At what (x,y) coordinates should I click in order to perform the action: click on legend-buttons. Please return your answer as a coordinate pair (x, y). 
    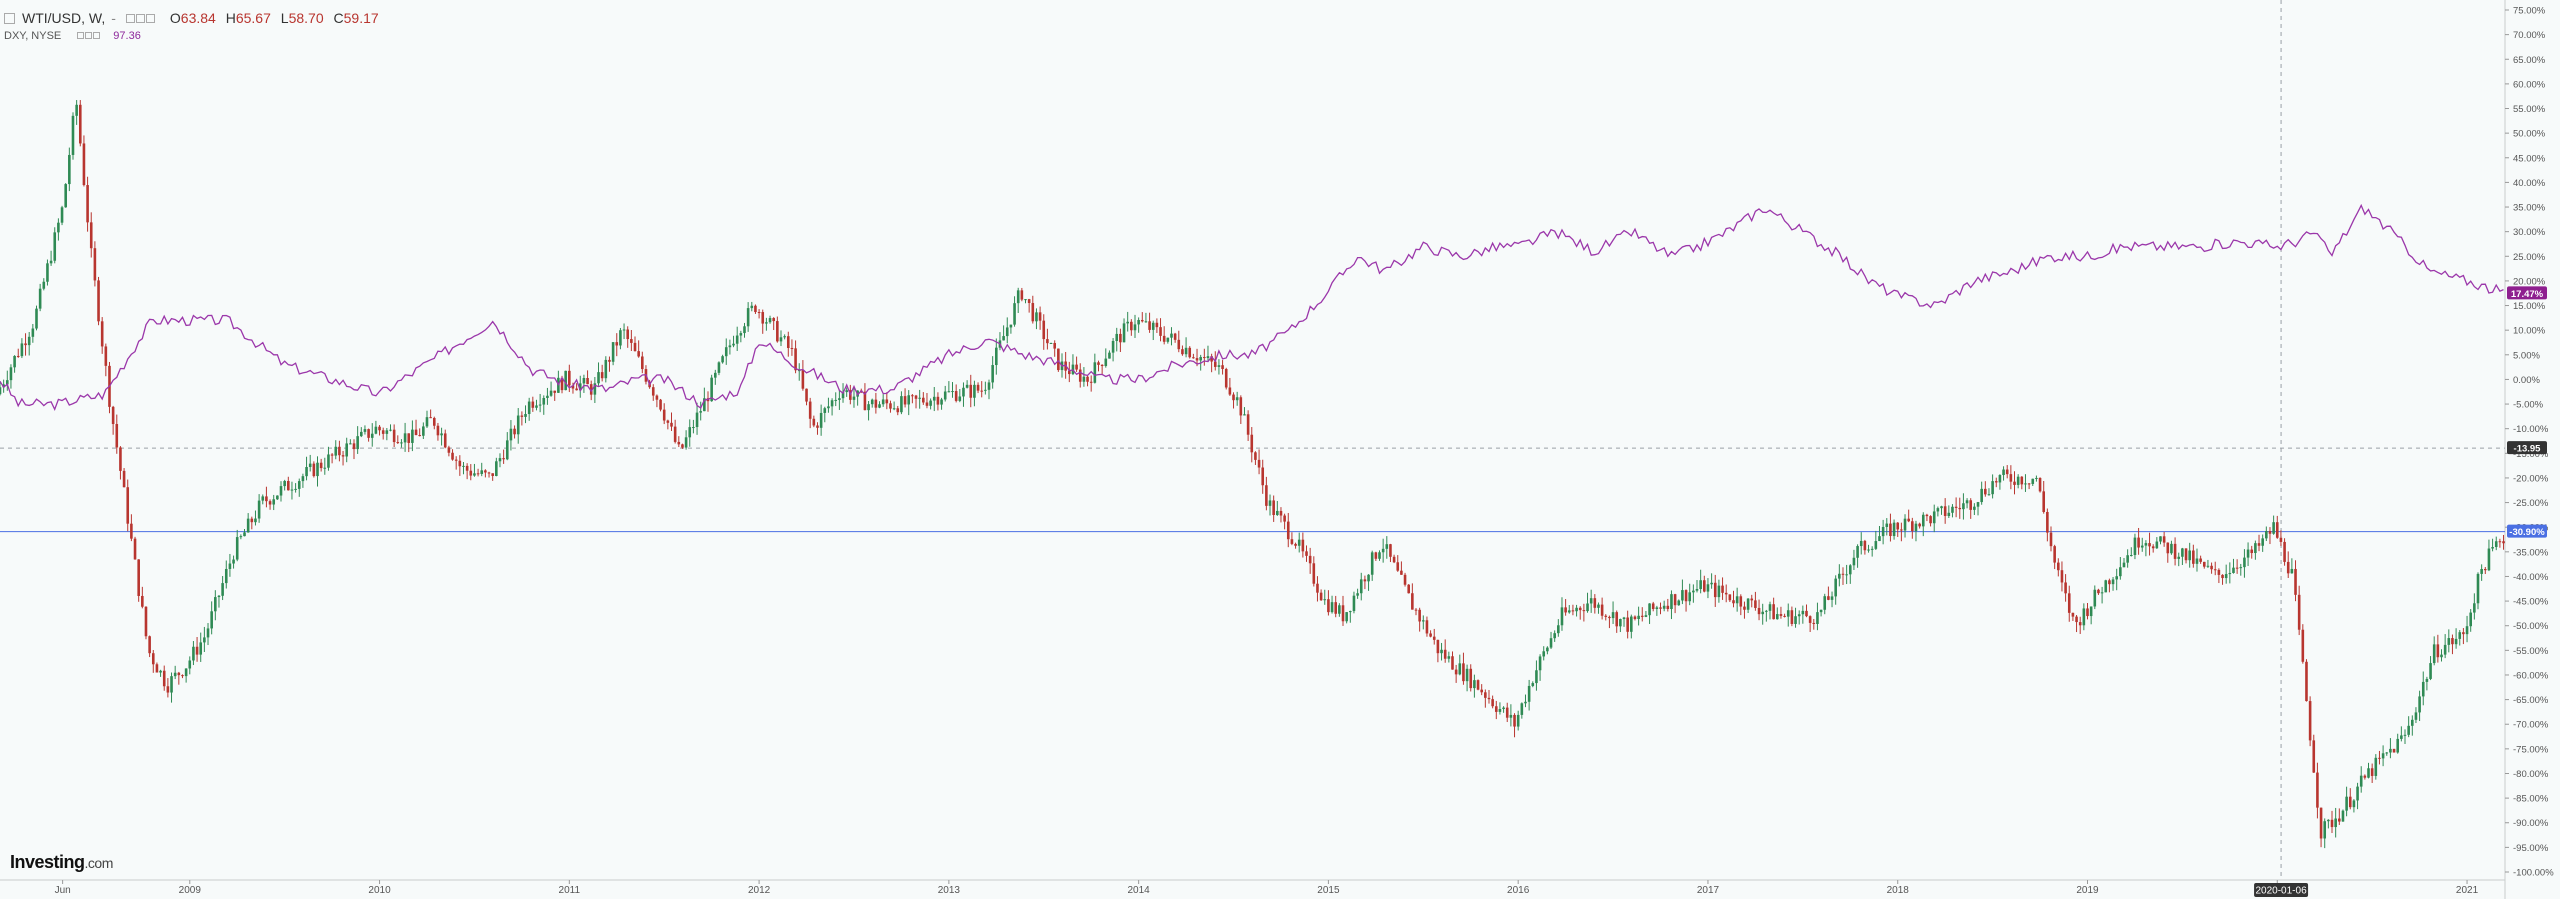
    Looking at the image, I should click on (140, 18).